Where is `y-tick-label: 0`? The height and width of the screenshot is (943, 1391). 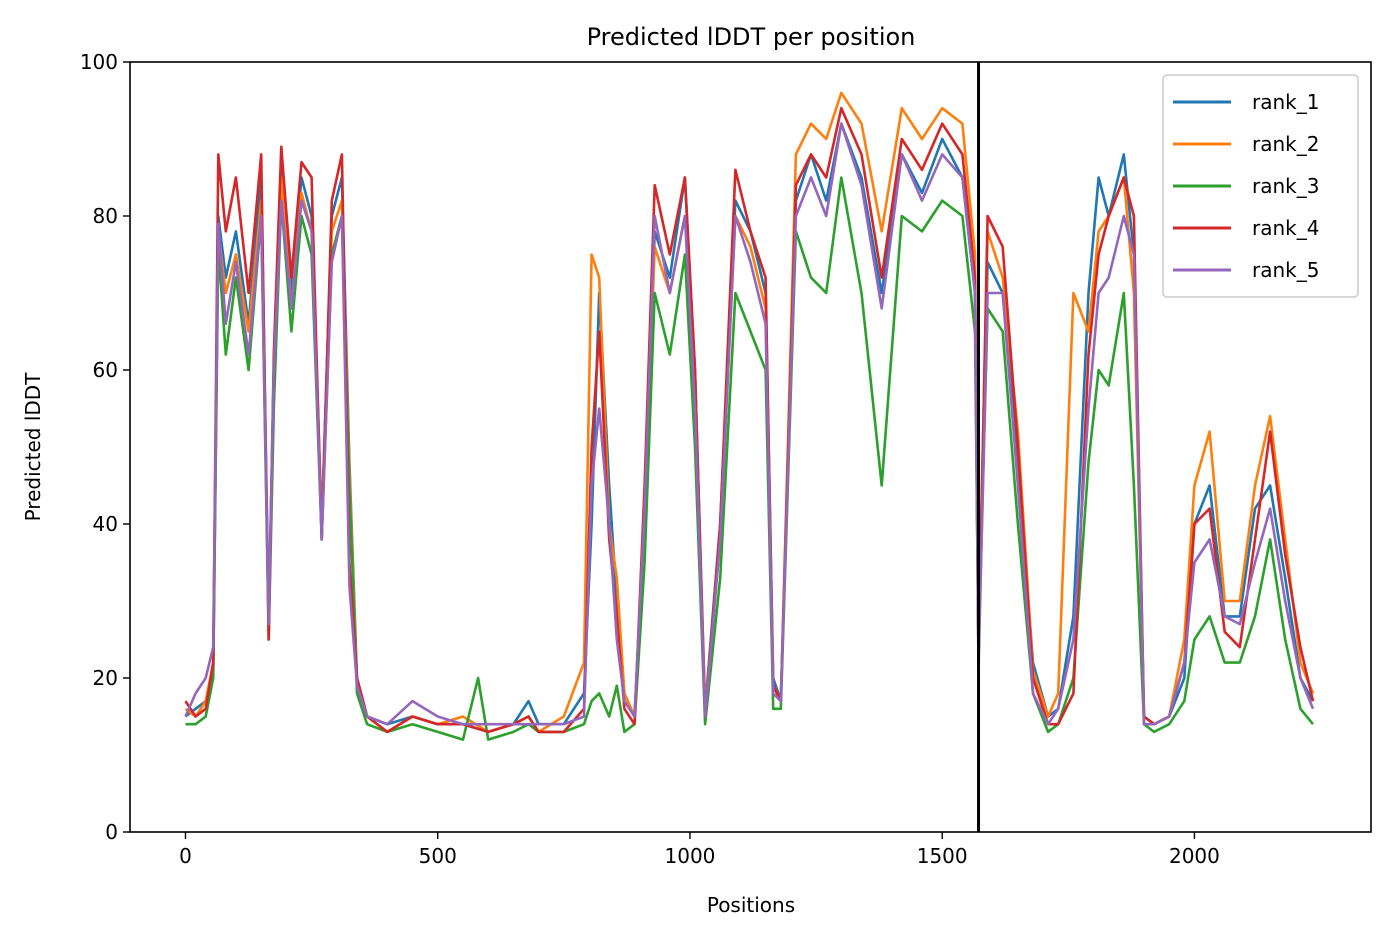 y-tick-label: 0 is located at coordinates (111, 832).